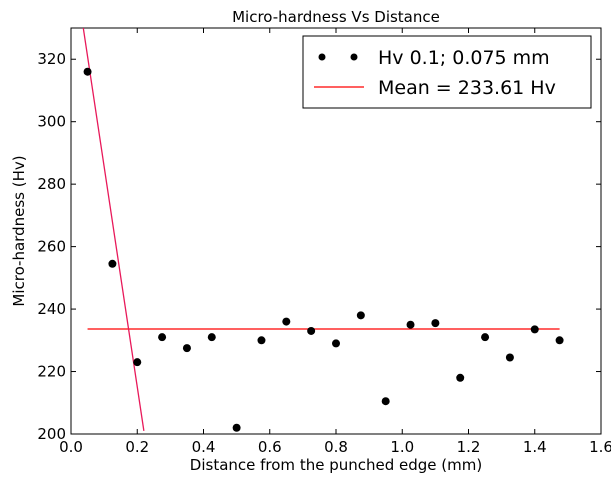 The height and width of the screenshot is (479, 611). I want to click on legend: Hv 0.1; 0.075 mm Mean = 233.61 Hv, so click(447, 72).